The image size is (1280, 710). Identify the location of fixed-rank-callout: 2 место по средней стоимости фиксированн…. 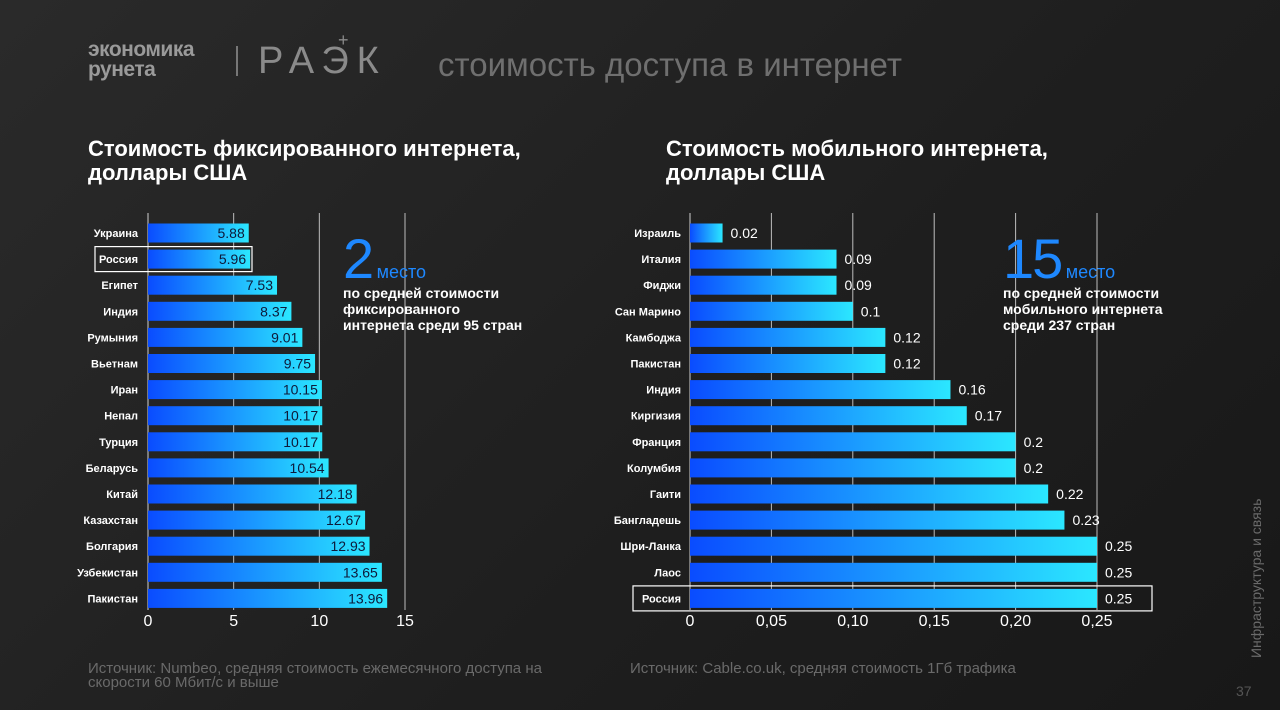
(438, 282).